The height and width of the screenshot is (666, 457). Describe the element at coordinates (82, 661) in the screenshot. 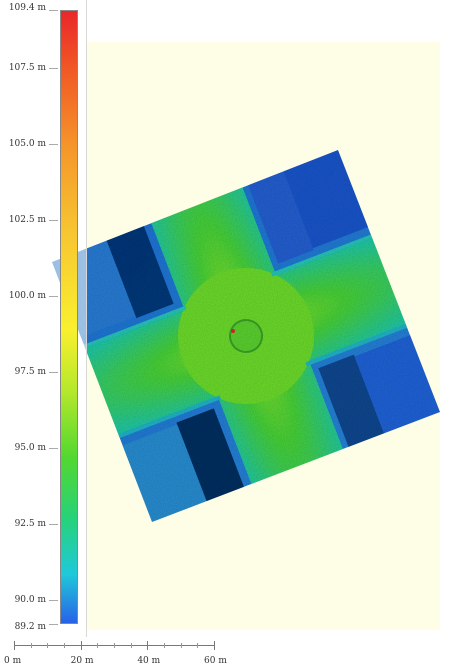

I see `scale-label: 20 m` at that location.